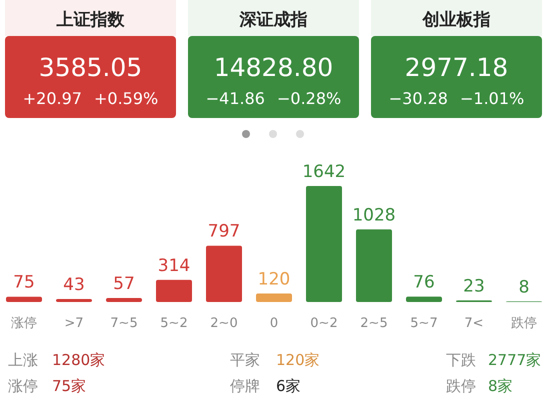  What do you see at coordinates (23, 386) in the screenshot?
I see `text: 涨停` at bounding box center [23, 386].